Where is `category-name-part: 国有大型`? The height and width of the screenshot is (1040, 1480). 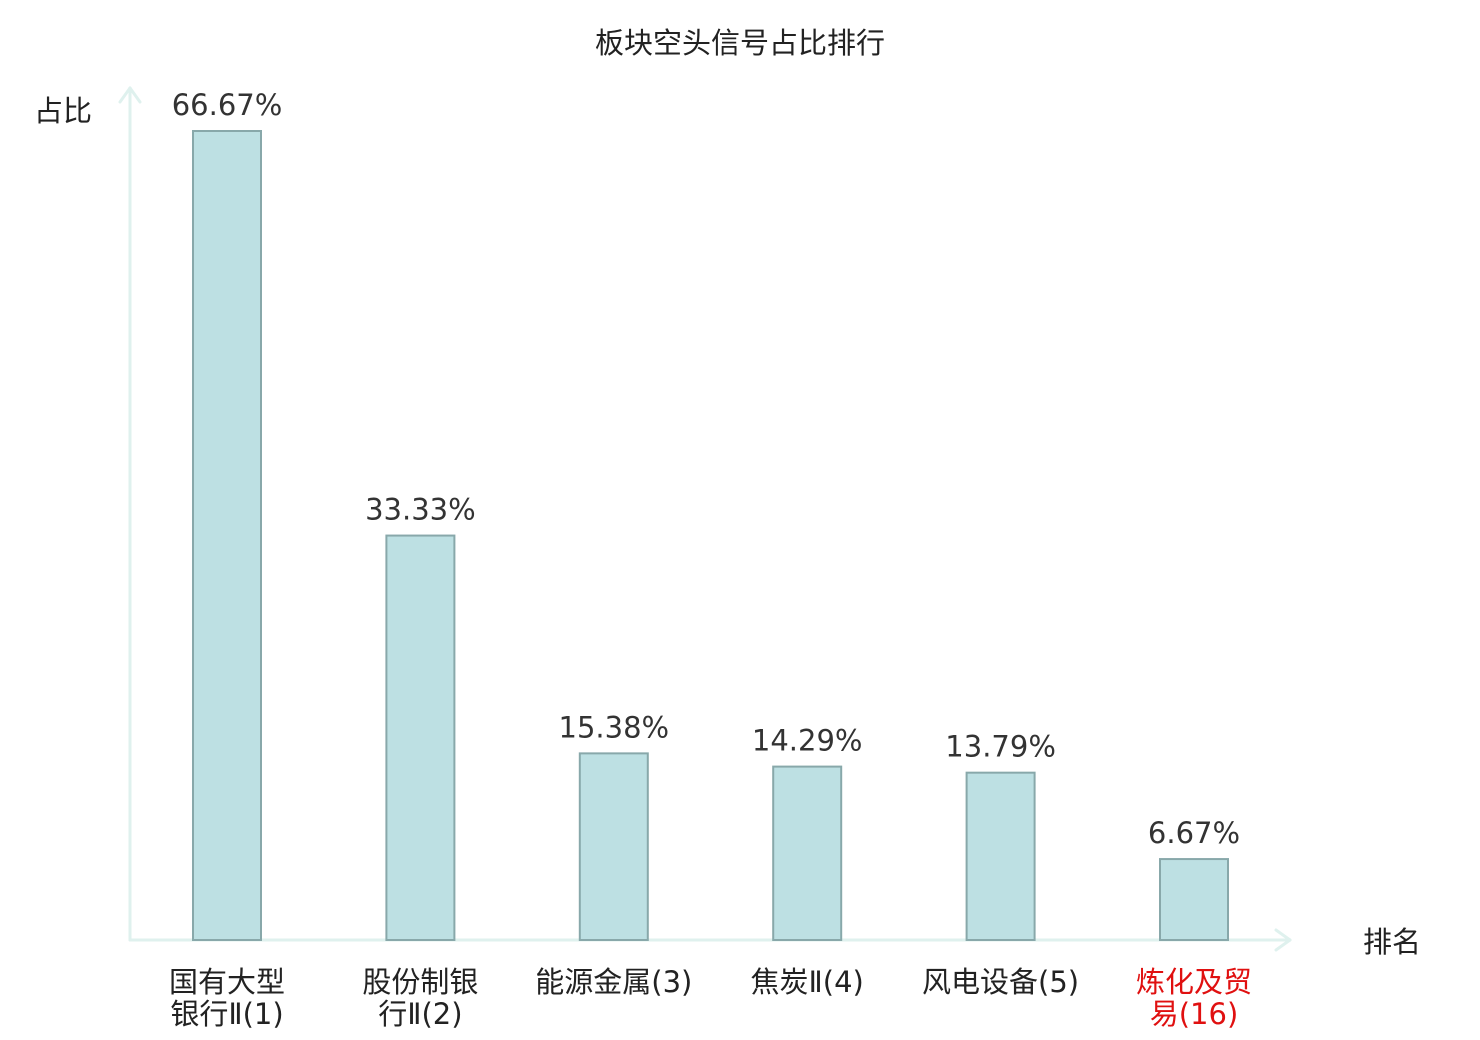
category-name-part: 国有大型 is located at coordinates (226, 982).